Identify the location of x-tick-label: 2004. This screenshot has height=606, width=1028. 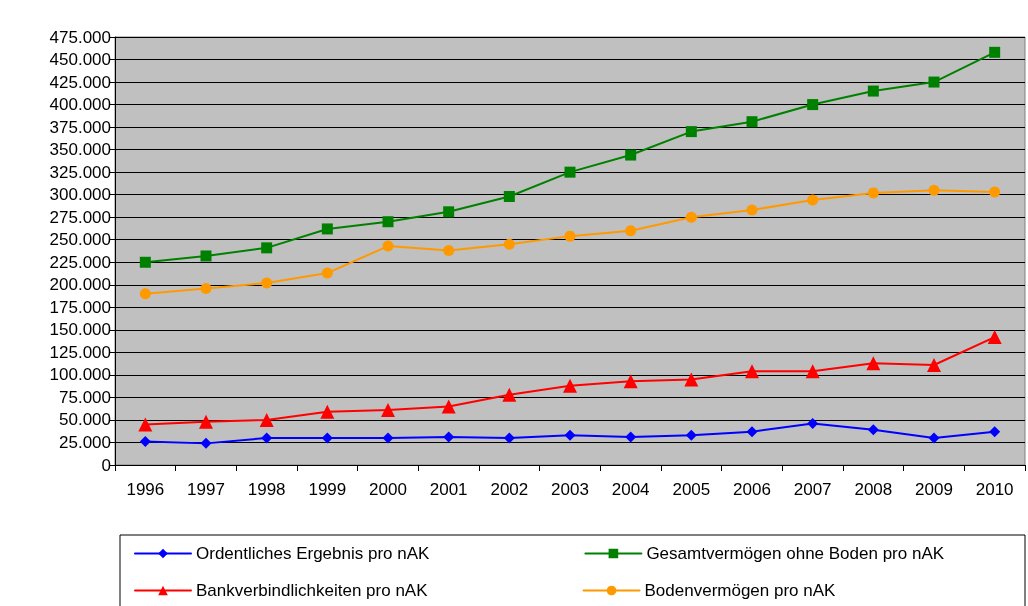
(630, 489).